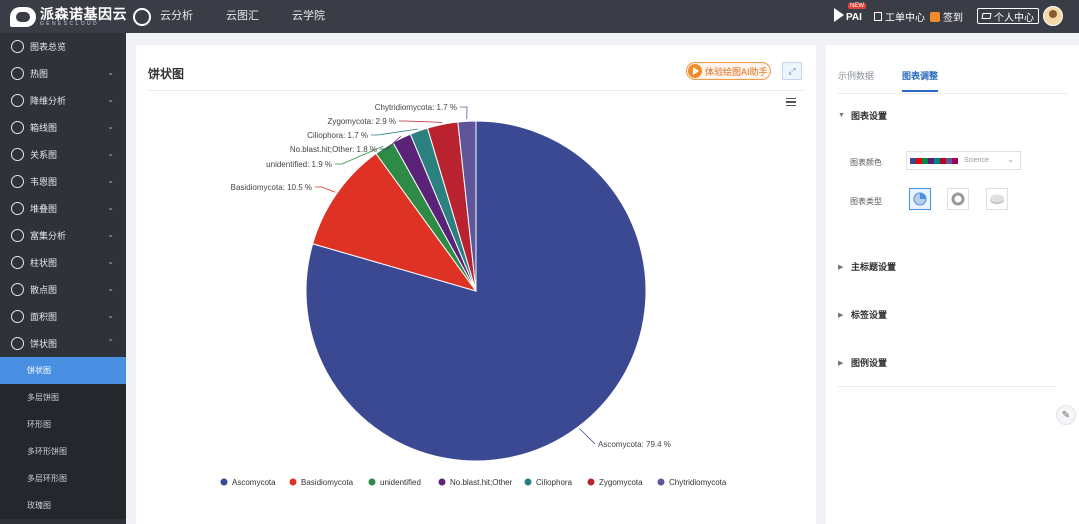 Image resolution: width=1079 pixels, height=524 pixels. What do you see at coordinates (83, 14) in the screenshot?
I see `logo-text: 派森诺基因云` at bounding box center [83, 14].